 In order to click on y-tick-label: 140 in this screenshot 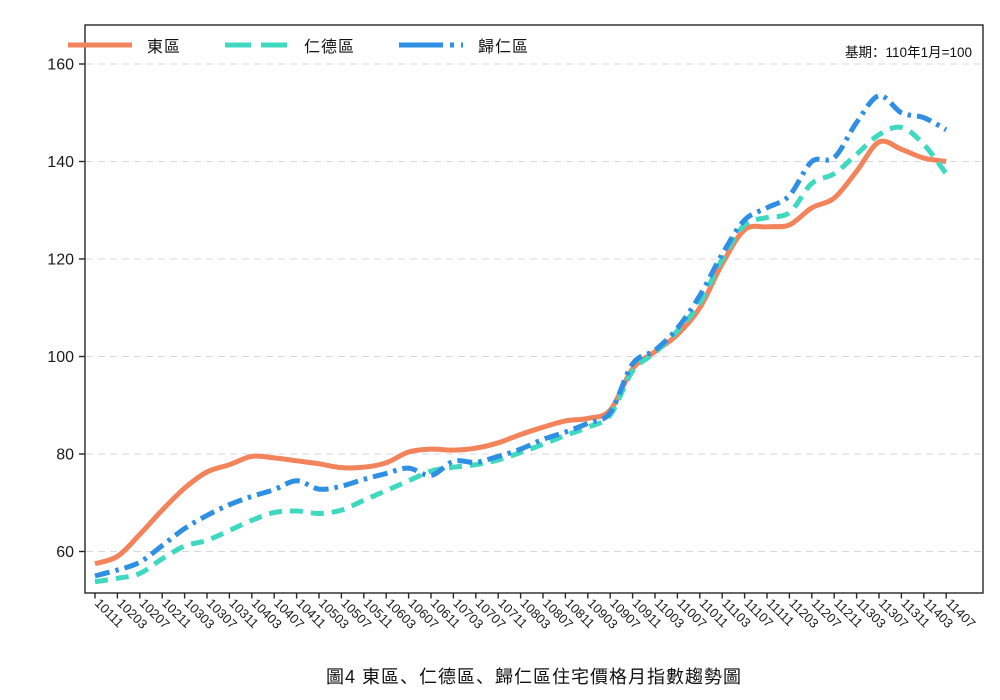, I will do `click(60, 162)`.